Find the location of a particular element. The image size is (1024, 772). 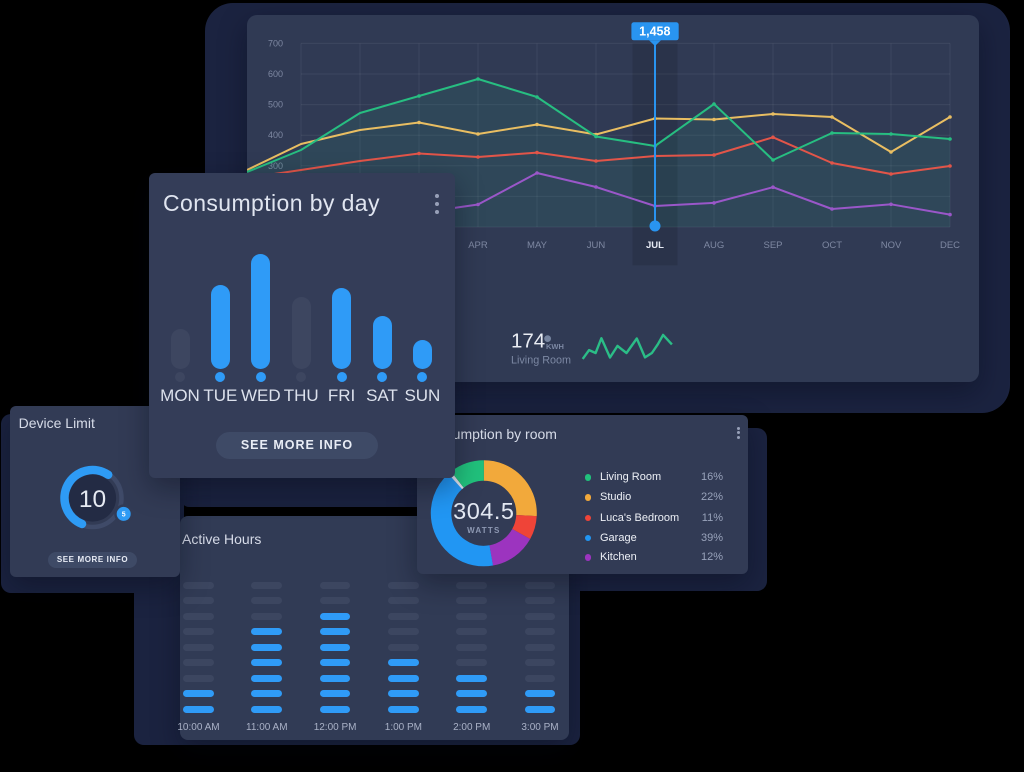

svg-text: Living Room is located at coordinates (541, 361).